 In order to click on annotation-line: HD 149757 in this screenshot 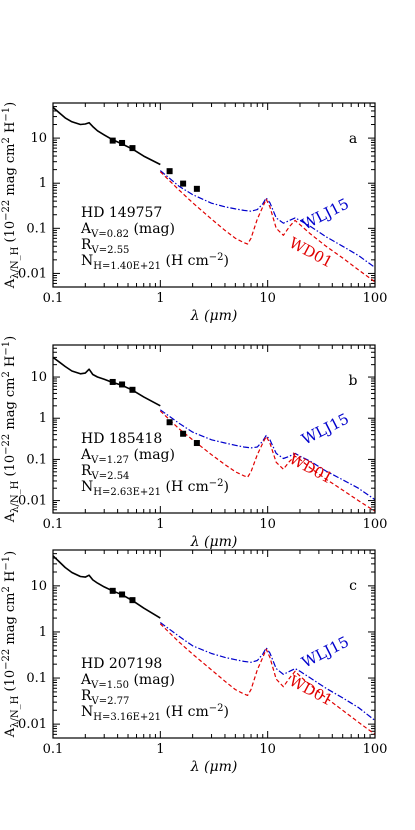, I will do `click(121, 213)`.